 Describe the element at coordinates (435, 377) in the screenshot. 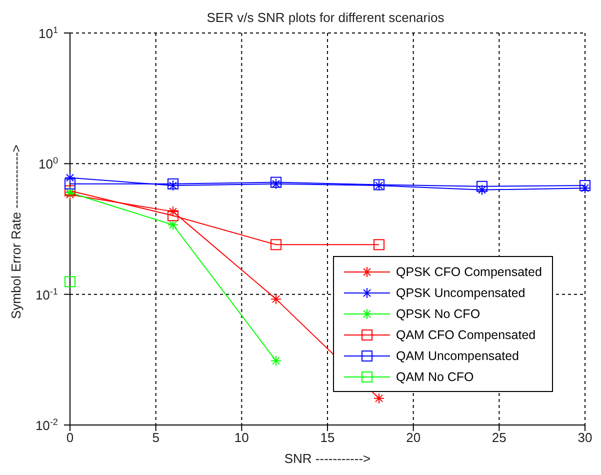

I see `legend-label: QAM No CFO` at that location.